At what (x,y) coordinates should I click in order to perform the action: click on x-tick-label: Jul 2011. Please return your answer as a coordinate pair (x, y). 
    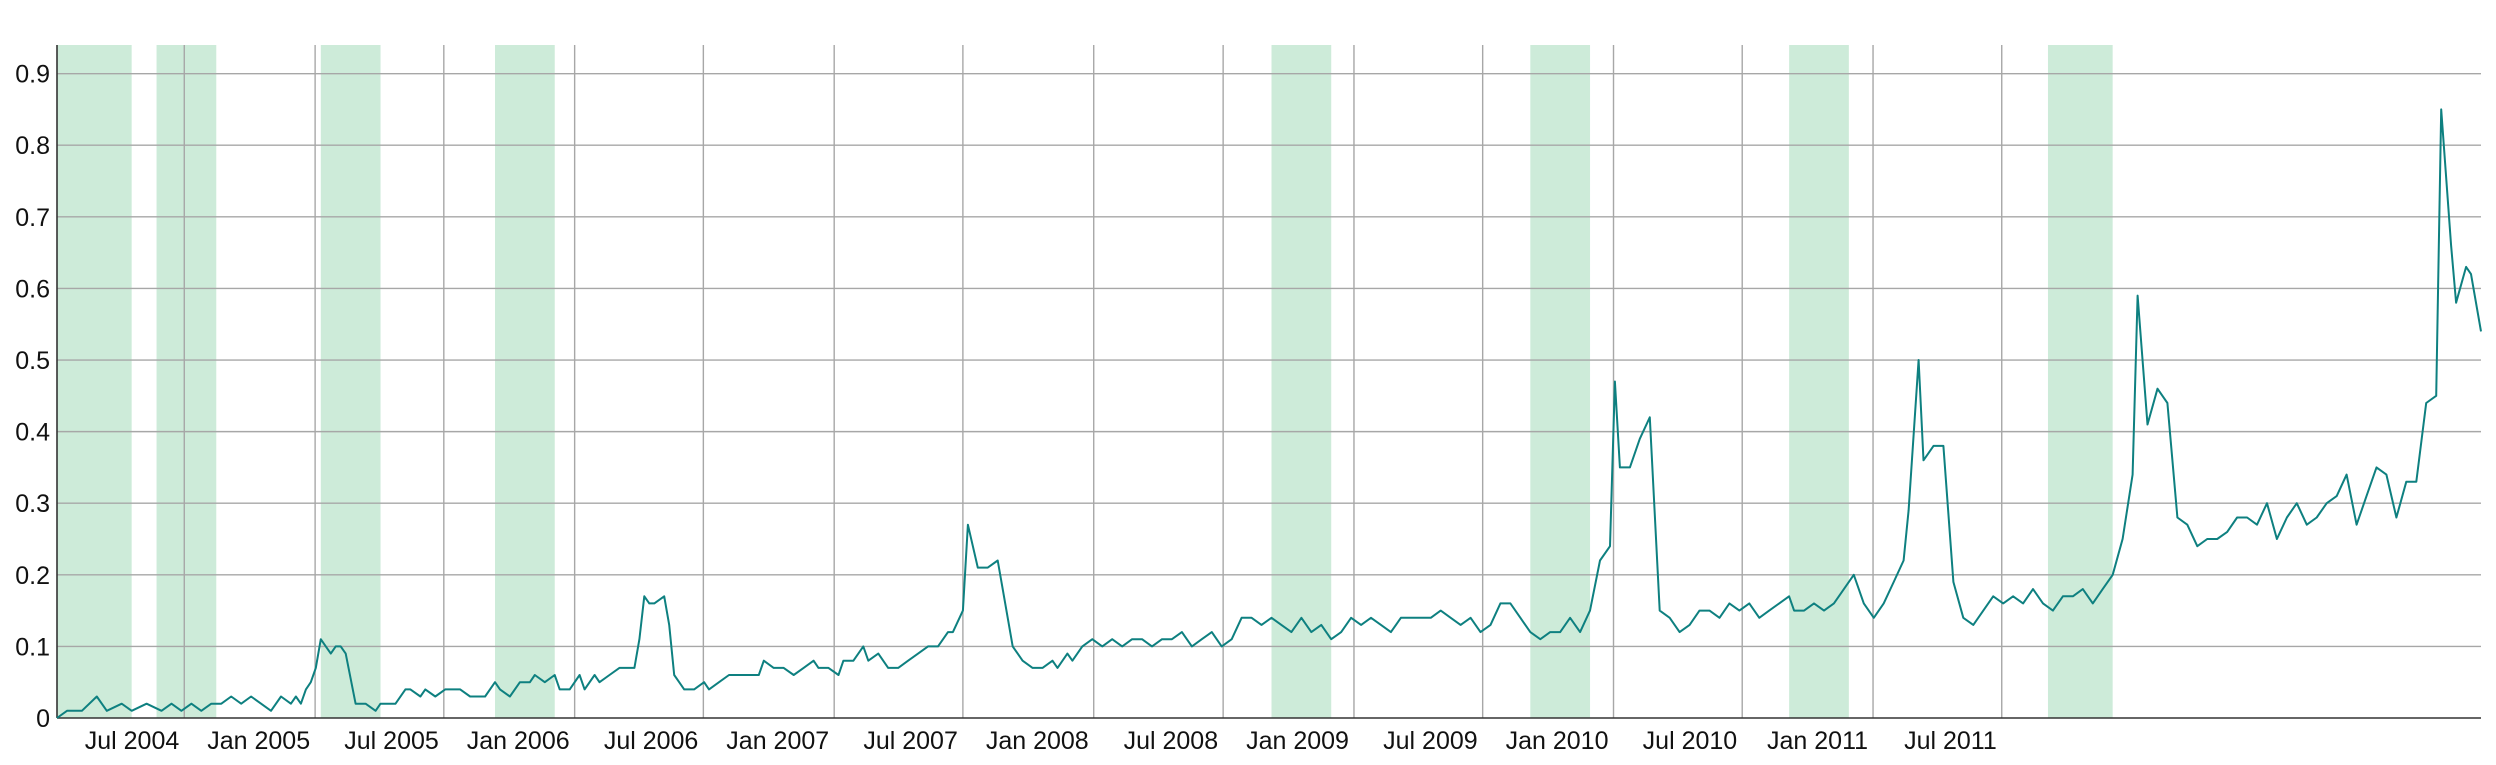
    Looking at the image, I should click on (1950, 741).